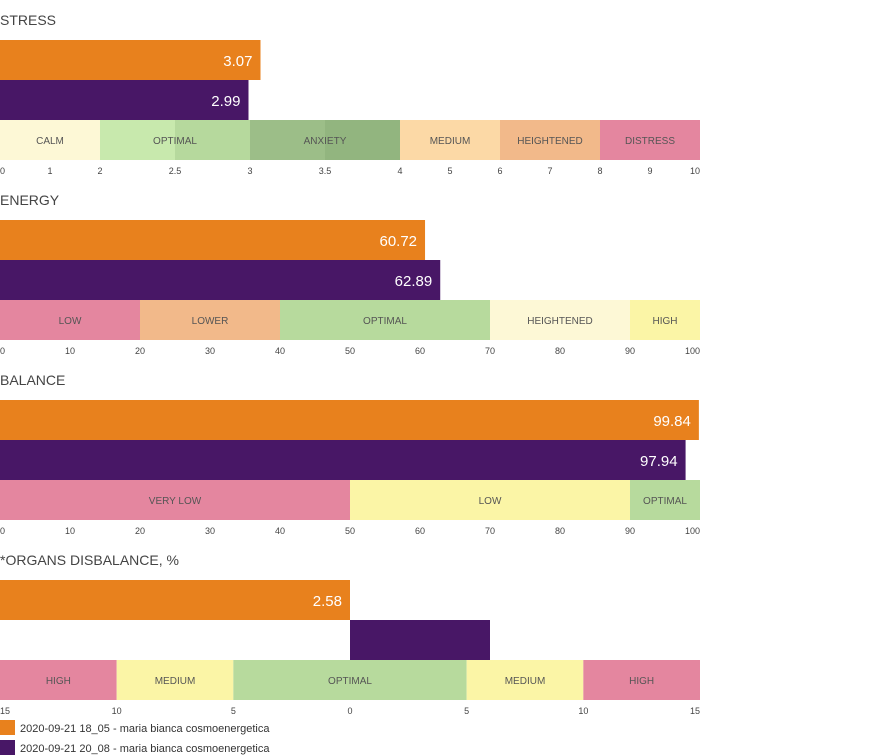 The image size is (869, 756). I want to click on stress-tick-label: 10, so click(695, 171).